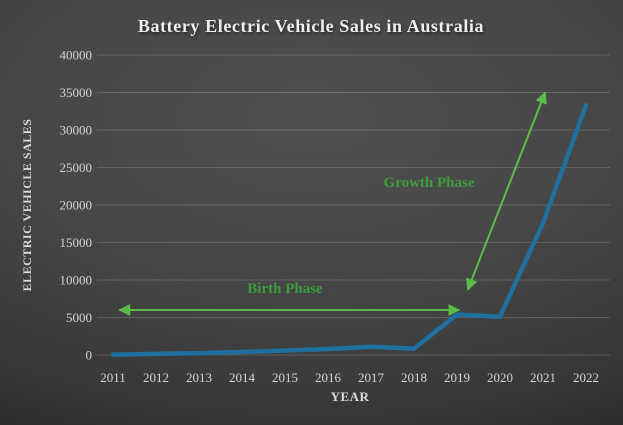  I want to click on y-tick-label: 0, so click(89, 355).